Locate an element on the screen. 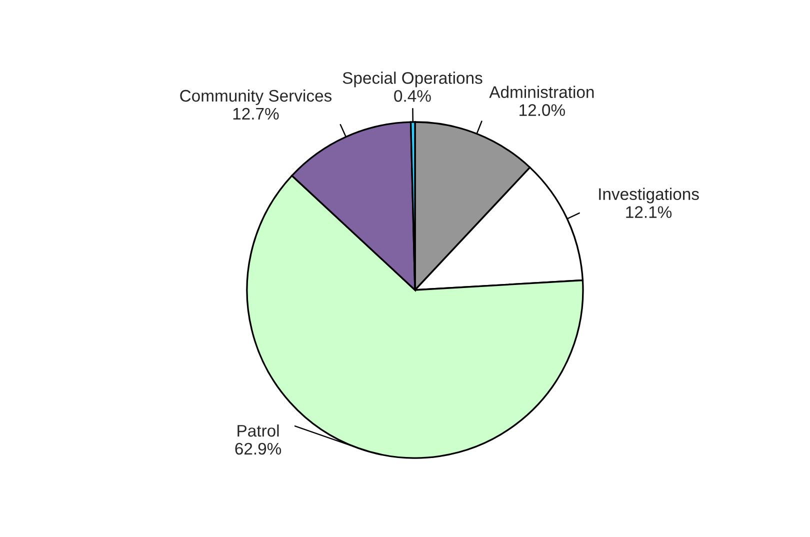 The width and height of the screenshot is (810, 537). slice-label: Administration is located at coordinates (541, 92).